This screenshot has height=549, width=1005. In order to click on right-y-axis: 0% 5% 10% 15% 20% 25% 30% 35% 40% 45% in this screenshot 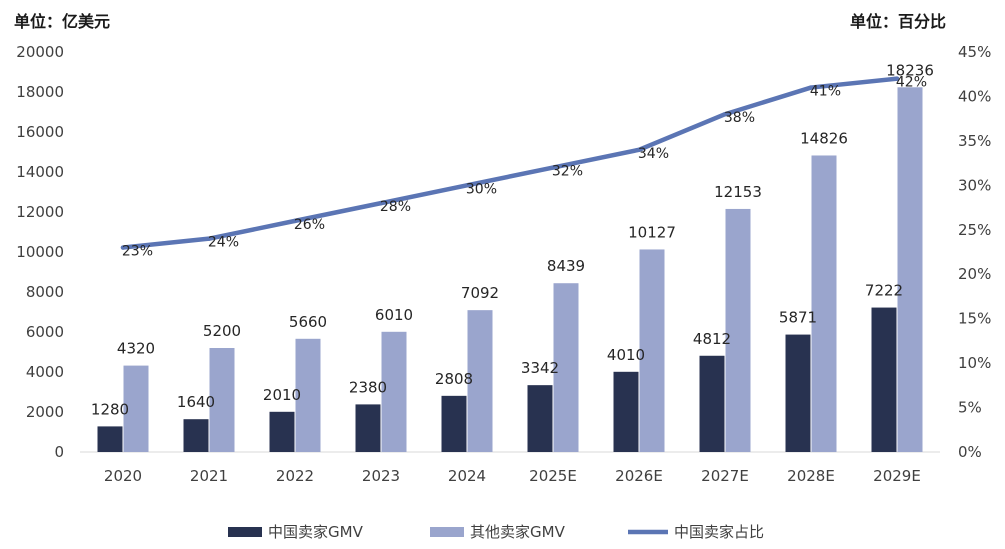, I will do `click(974, 252)`.